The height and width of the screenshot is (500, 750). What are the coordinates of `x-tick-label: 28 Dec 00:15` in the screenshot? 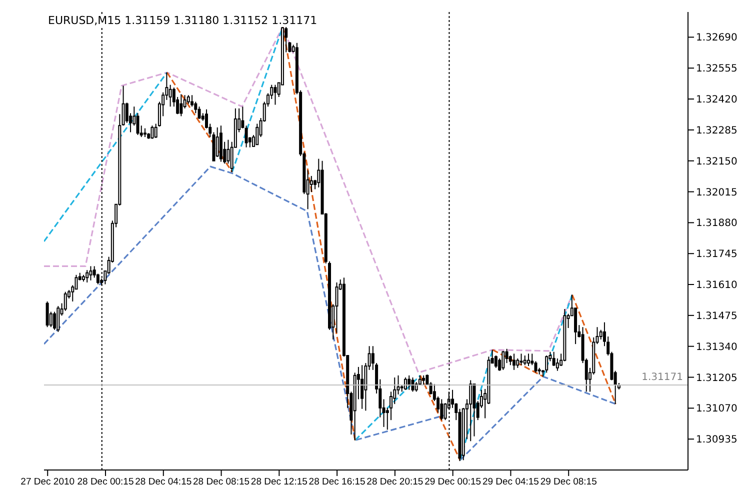 It's located at (105, 482).